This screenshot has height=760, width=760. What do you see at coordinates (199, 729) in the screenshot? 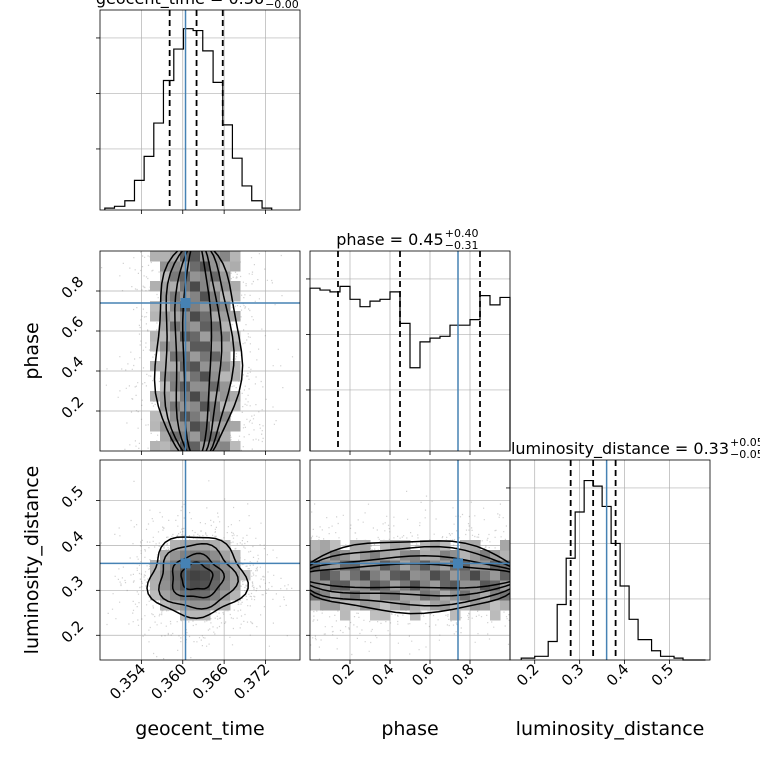
I see `x-axis-label: geocent_time` at bounding box center [199, 729].